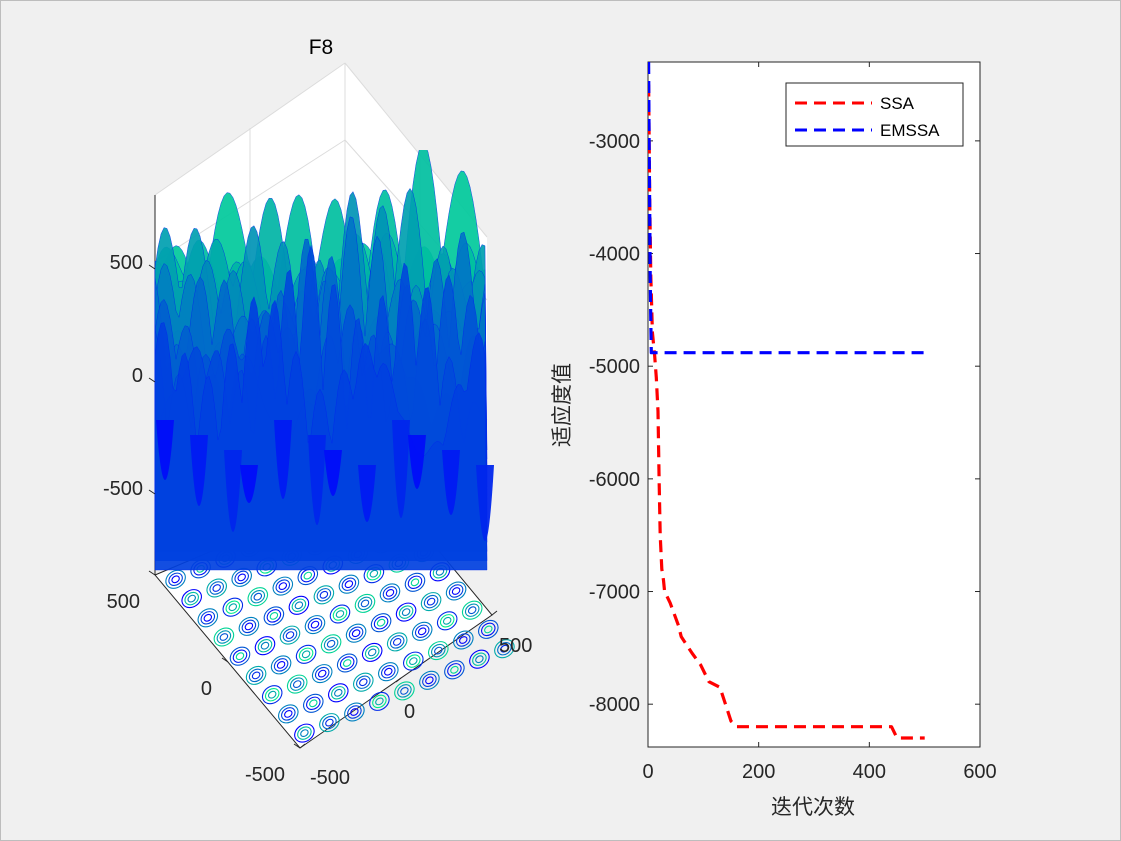  What do you see at coordinates (614, 593) in the screenshot?
I see `y-tick-label: -7000` at bounding box center [614, 593].